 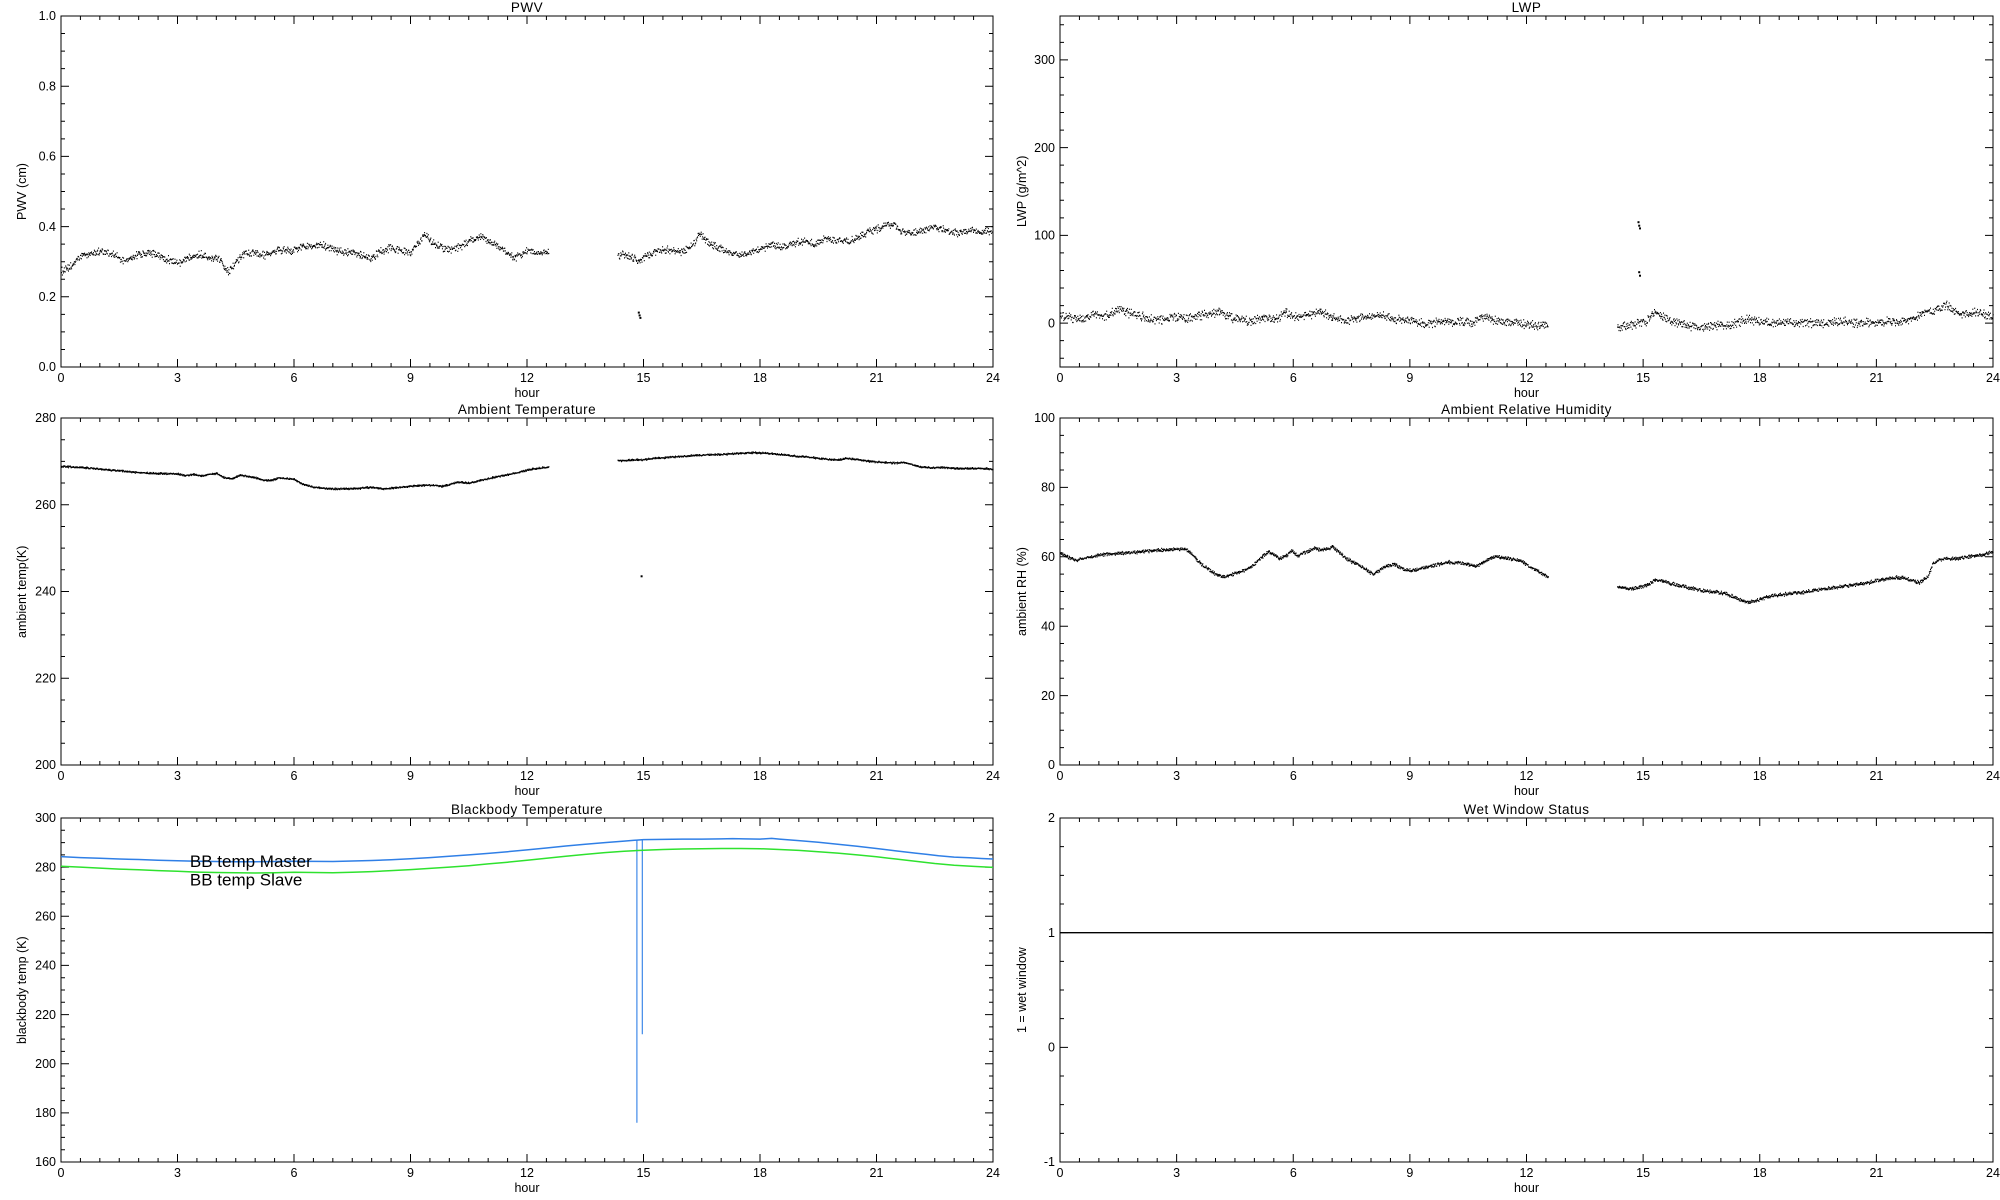 I want to click on y-tick-labels: 200 220 240 260 280, so click(x=45, y=591).